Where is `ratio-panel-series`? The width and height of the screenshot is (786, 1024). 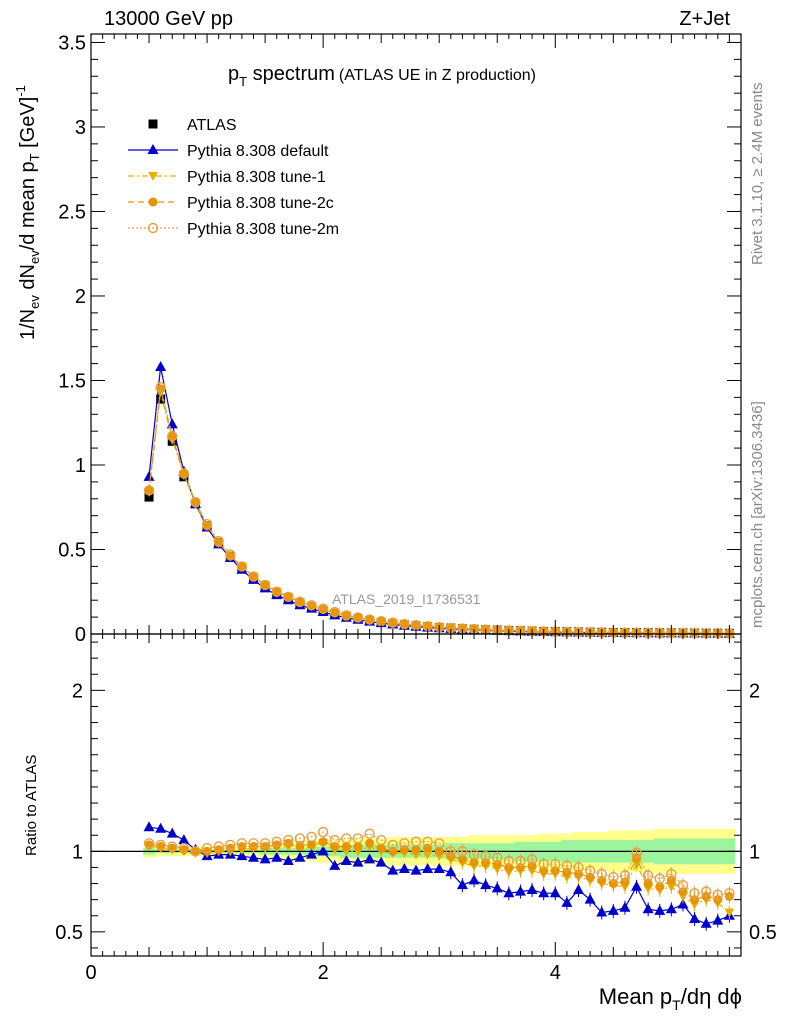 ratio-panel-series is located at coordinates (439, 876).